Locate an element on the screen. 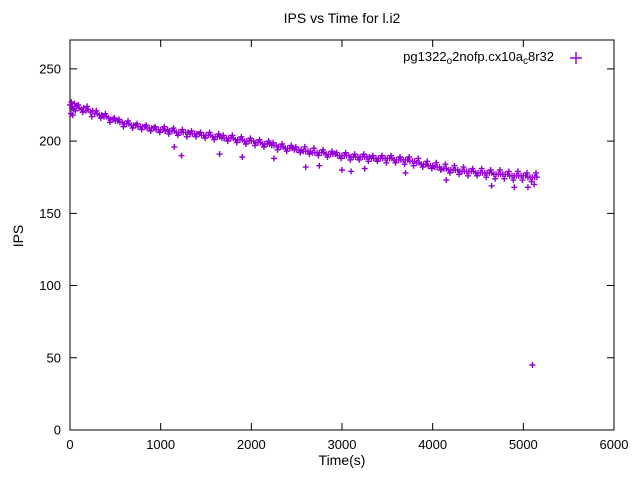 The width and height of the screenshot is (640, 480). y-tick-label: 250 is located at coordinates (50, 68).